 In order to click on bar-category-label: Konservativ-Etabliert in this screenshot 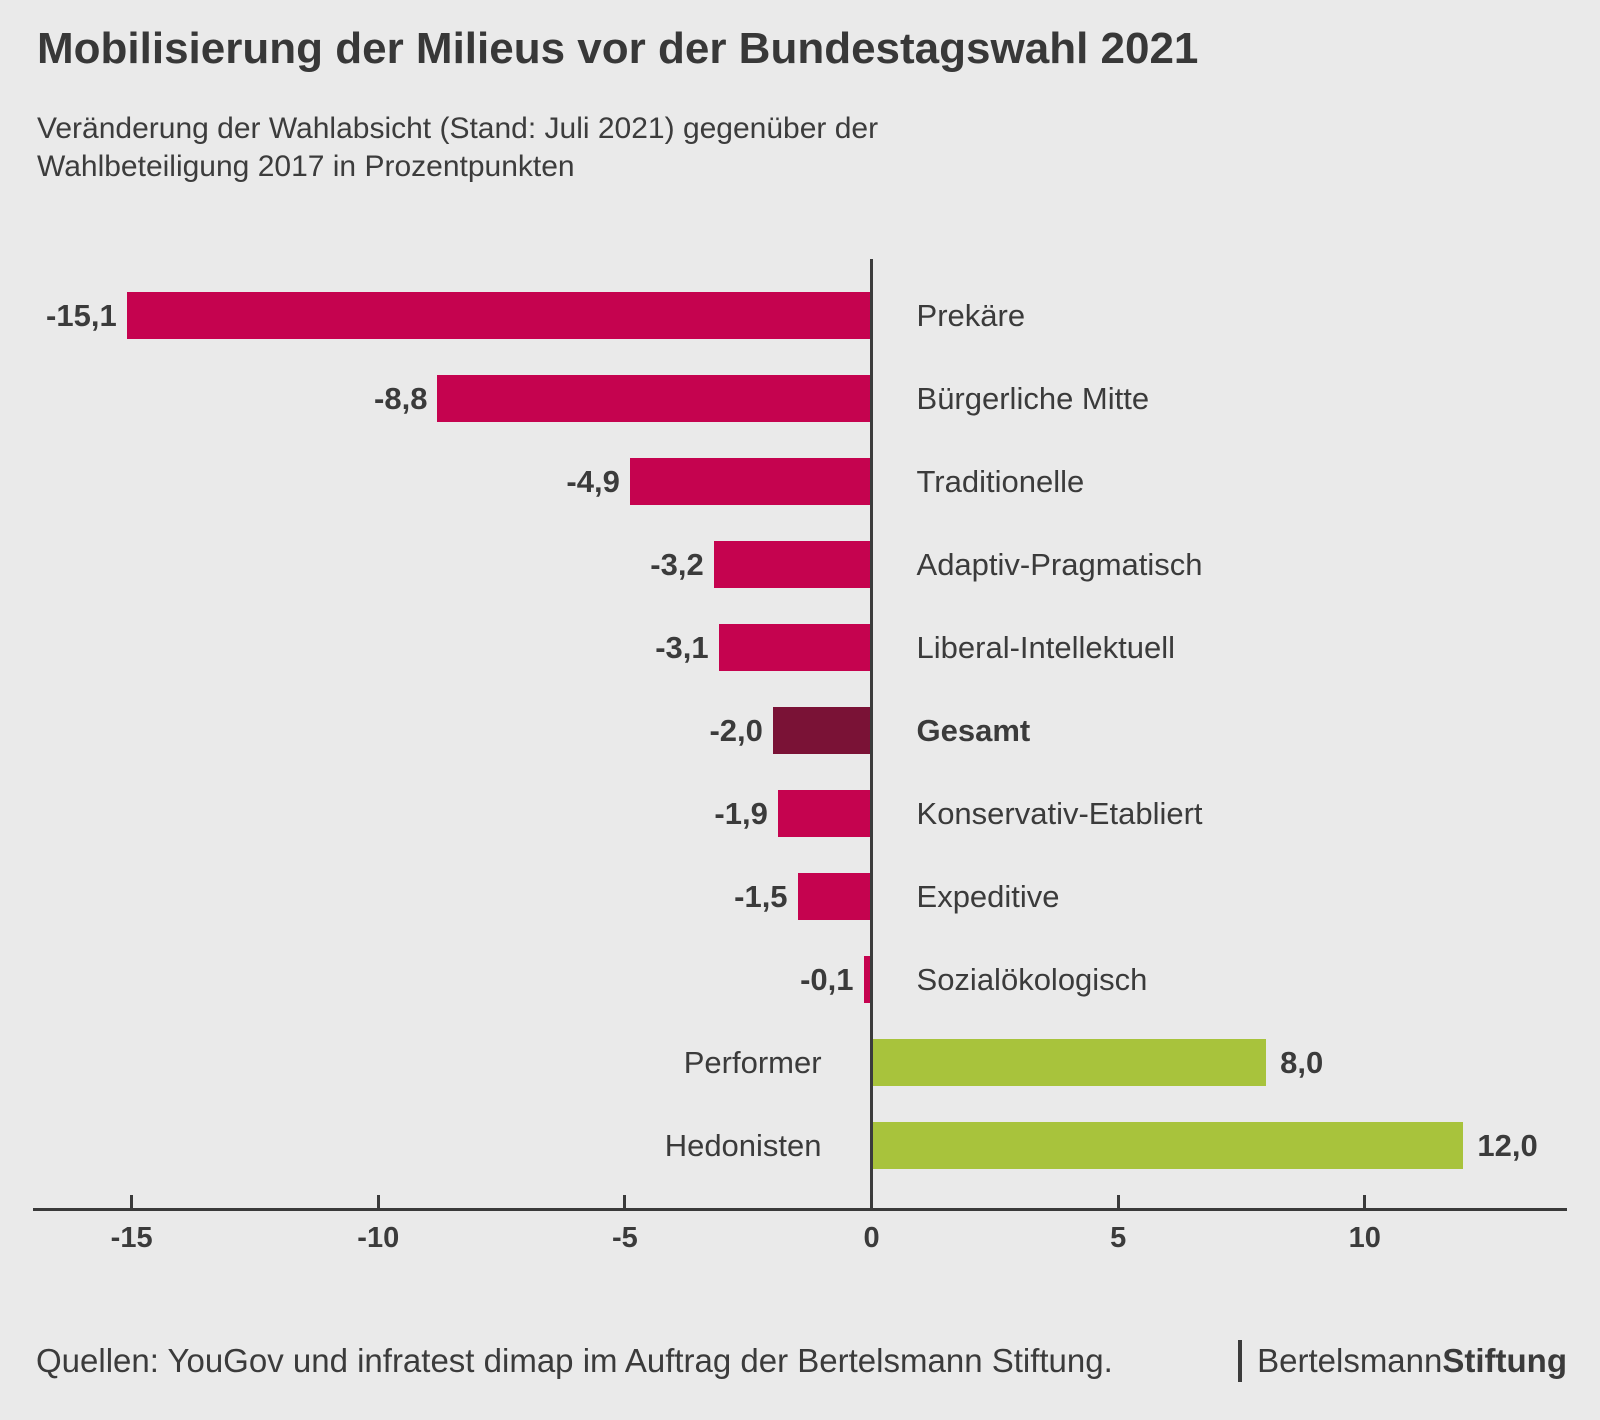, I will do `click(1059, 813)`.